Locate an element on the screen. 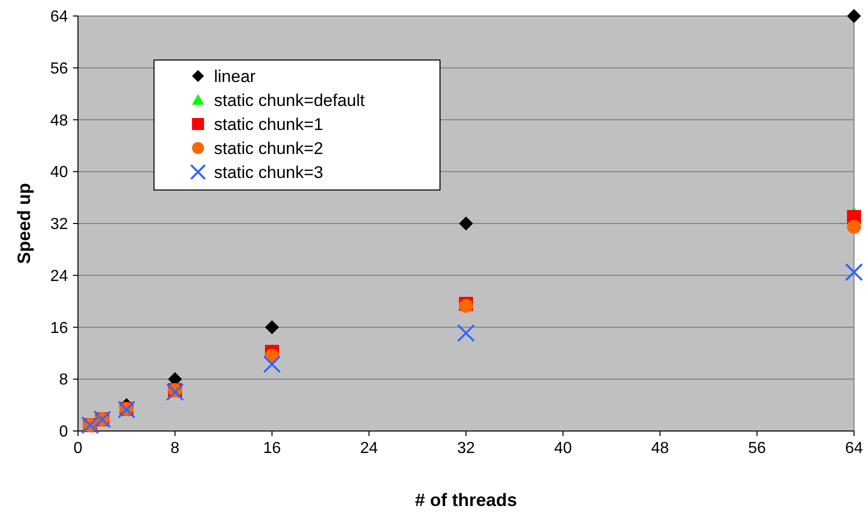 This screenshot has width=868, height=518. y-tick-label: 8 is located at coordinates (63, 380).